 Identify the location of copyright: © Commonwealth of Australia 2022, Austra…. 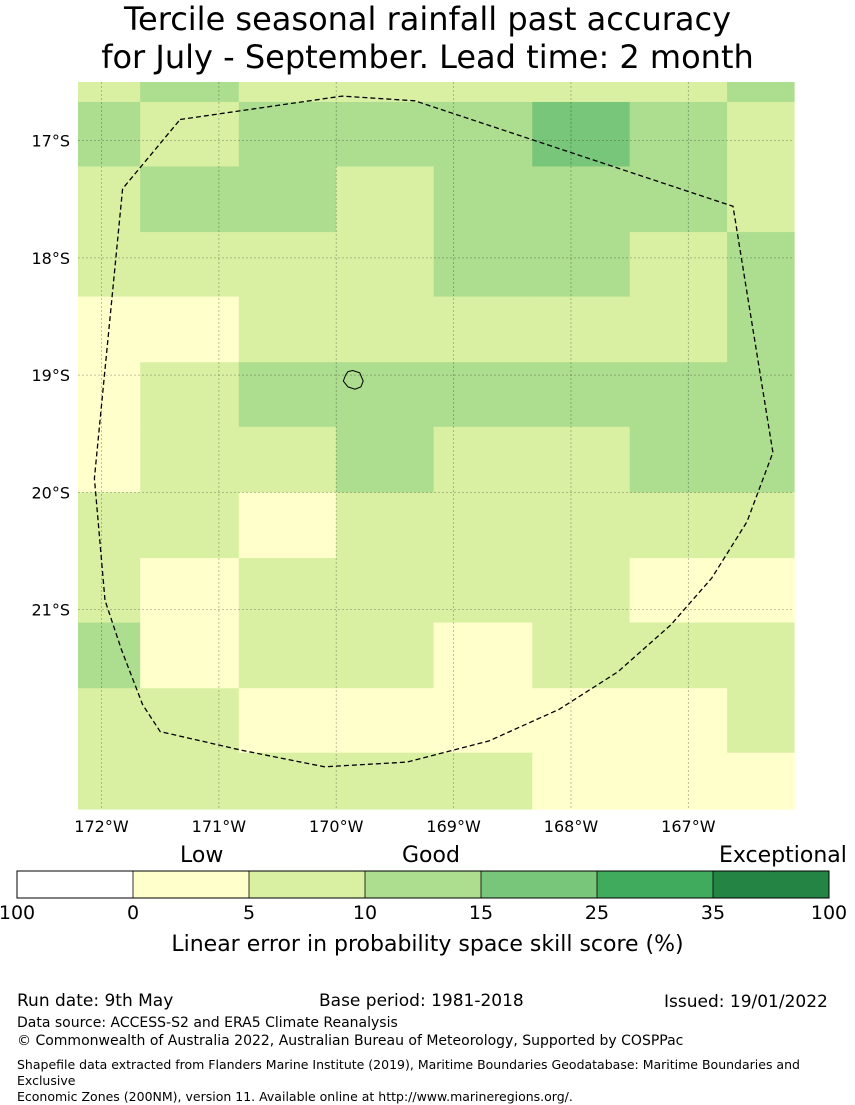
(350, 1041).